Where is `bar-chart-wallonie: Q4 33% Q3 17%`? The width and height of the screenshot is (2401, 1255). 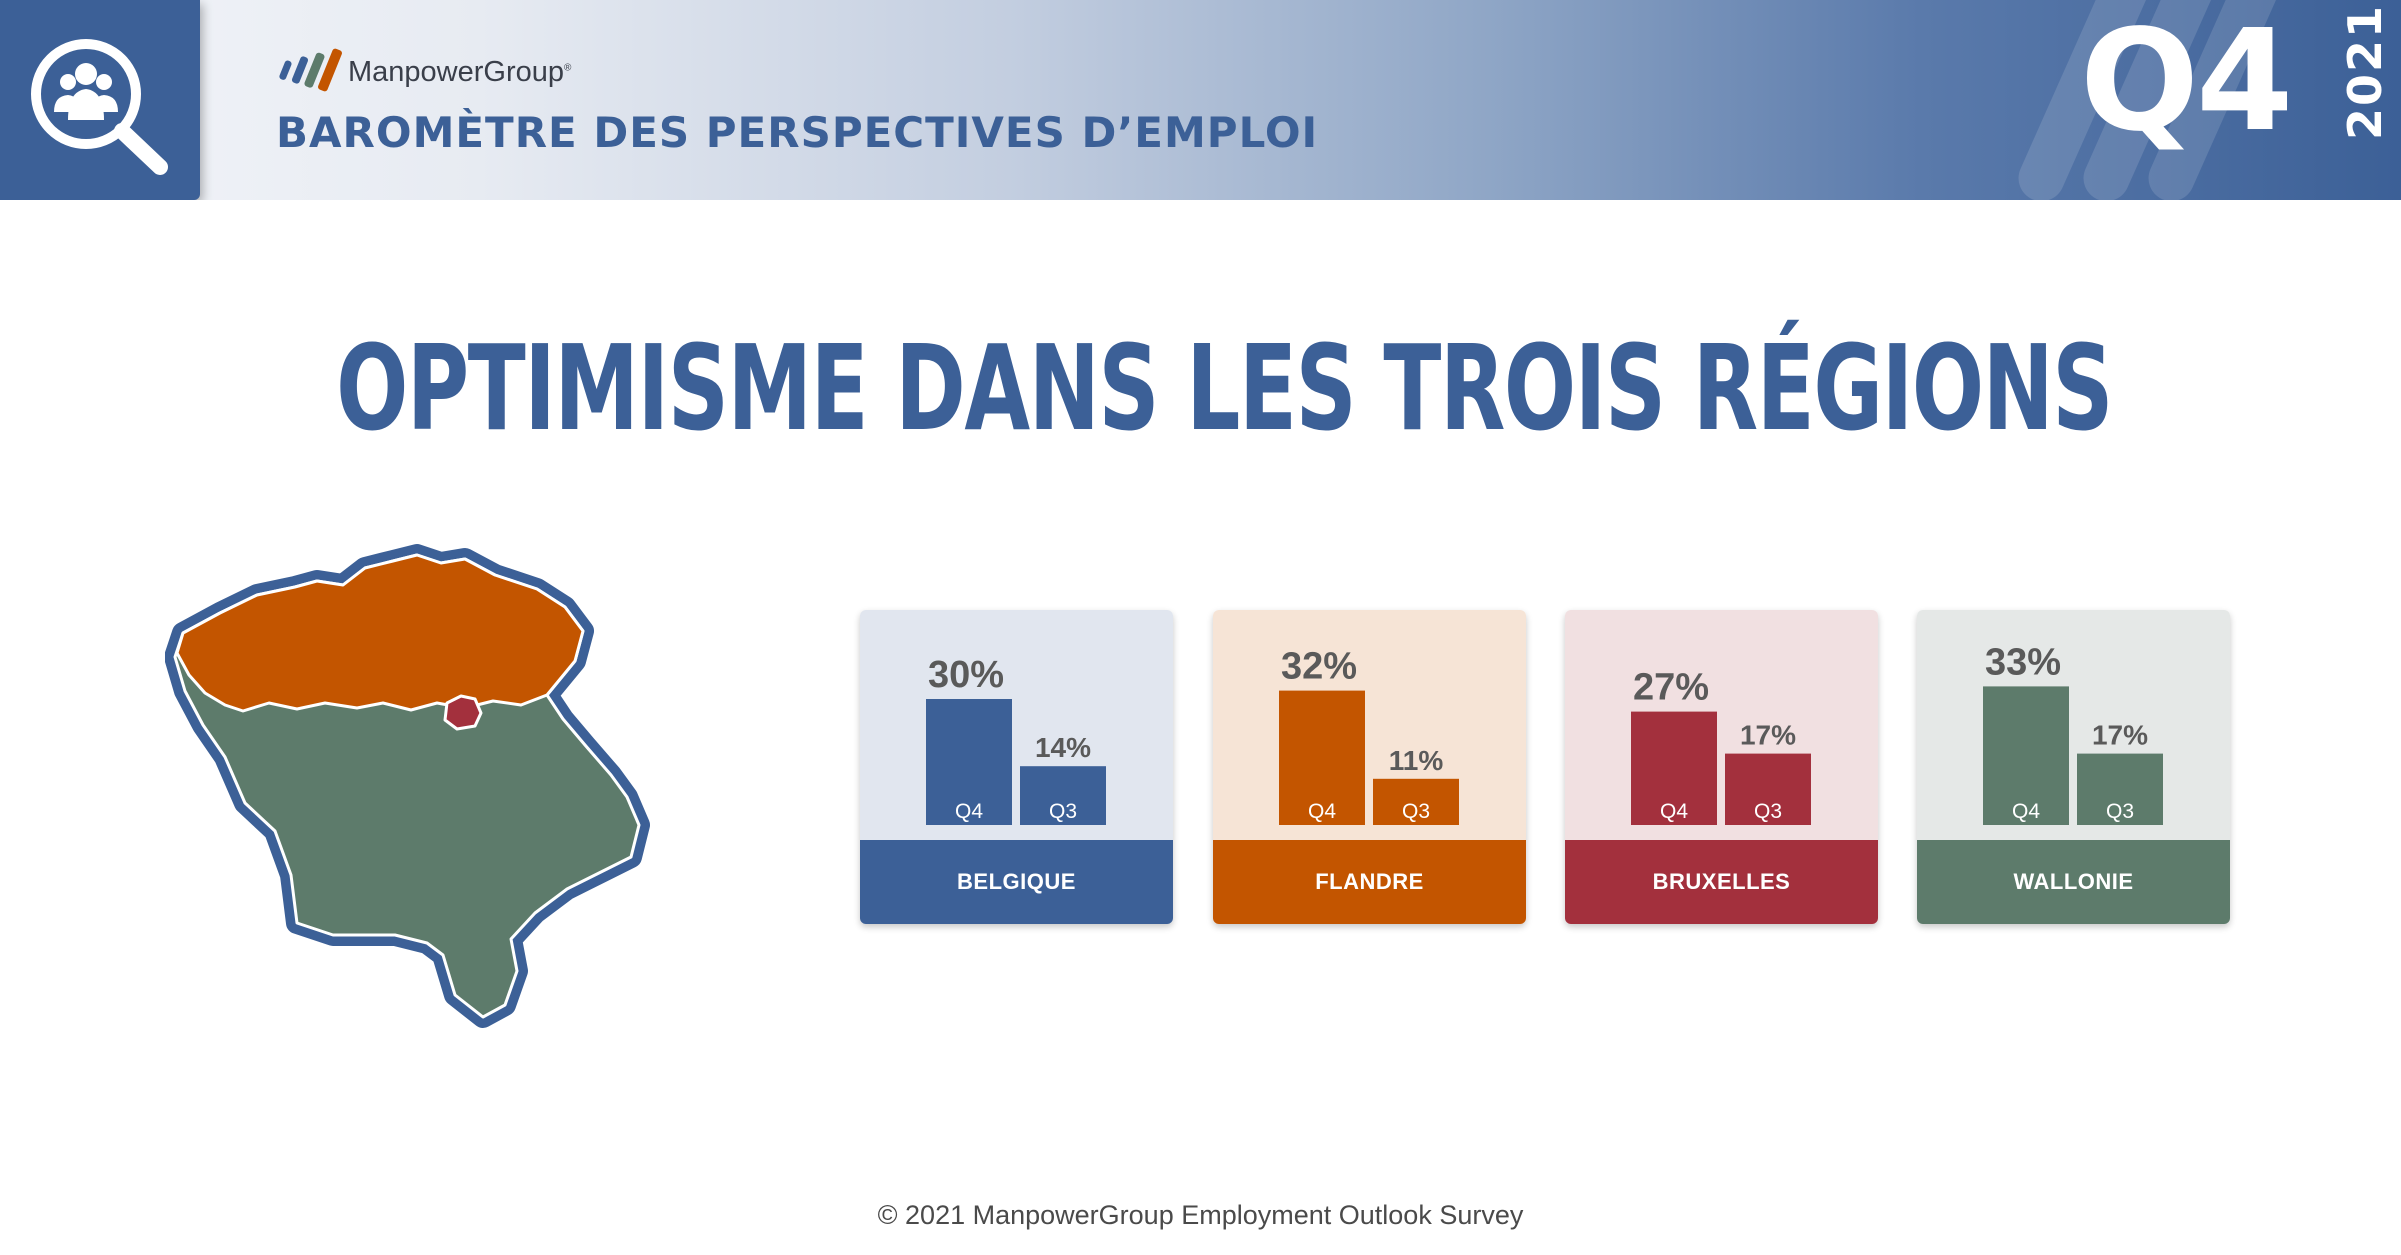
bar-chart-wallonie: Q4 33% Q3 17% is located at coordinates (2073, 767).